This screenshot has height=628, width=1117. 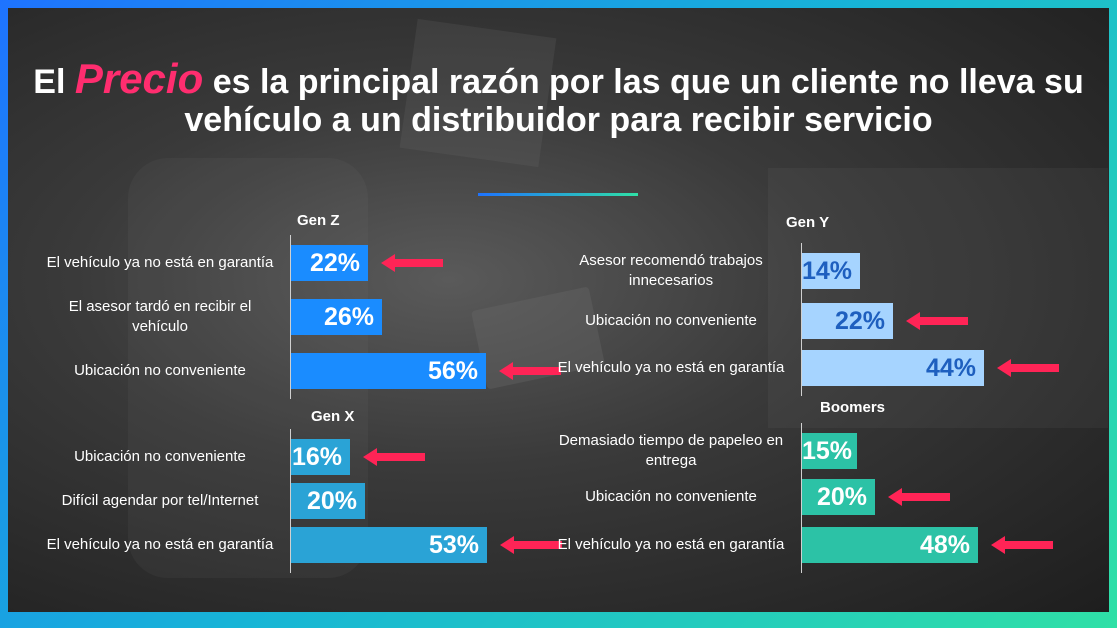 I want to click on category-label: Demasiado tiempo de papeleo en entrega, so click(x=671, y=450).